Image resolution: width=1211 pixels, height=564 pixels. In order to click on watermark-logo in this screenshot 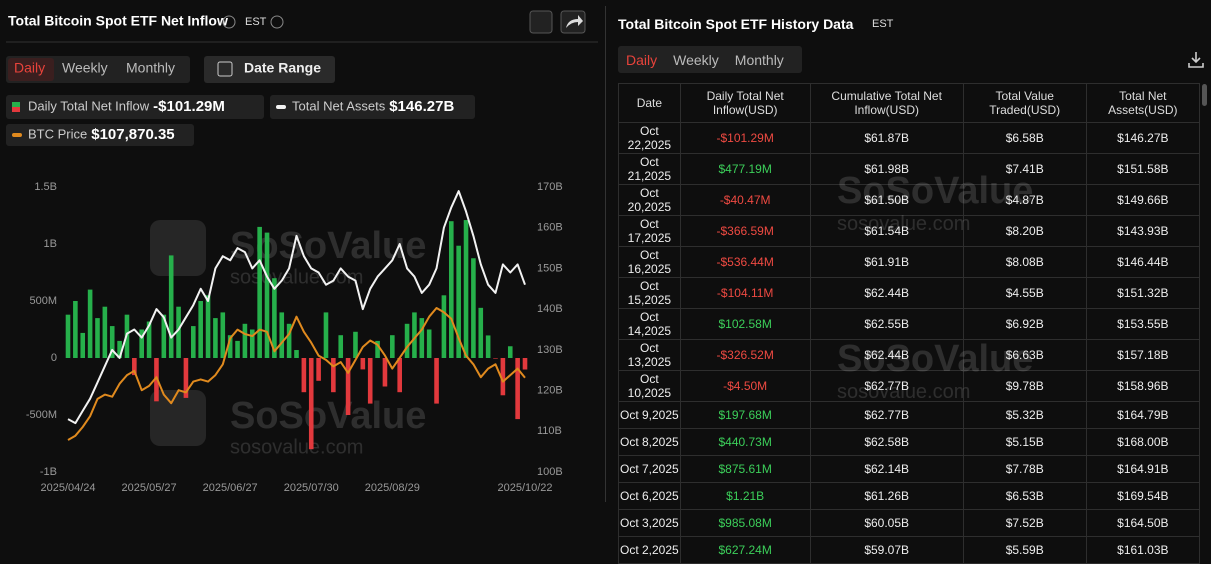, I will do `click(178, 248)`.